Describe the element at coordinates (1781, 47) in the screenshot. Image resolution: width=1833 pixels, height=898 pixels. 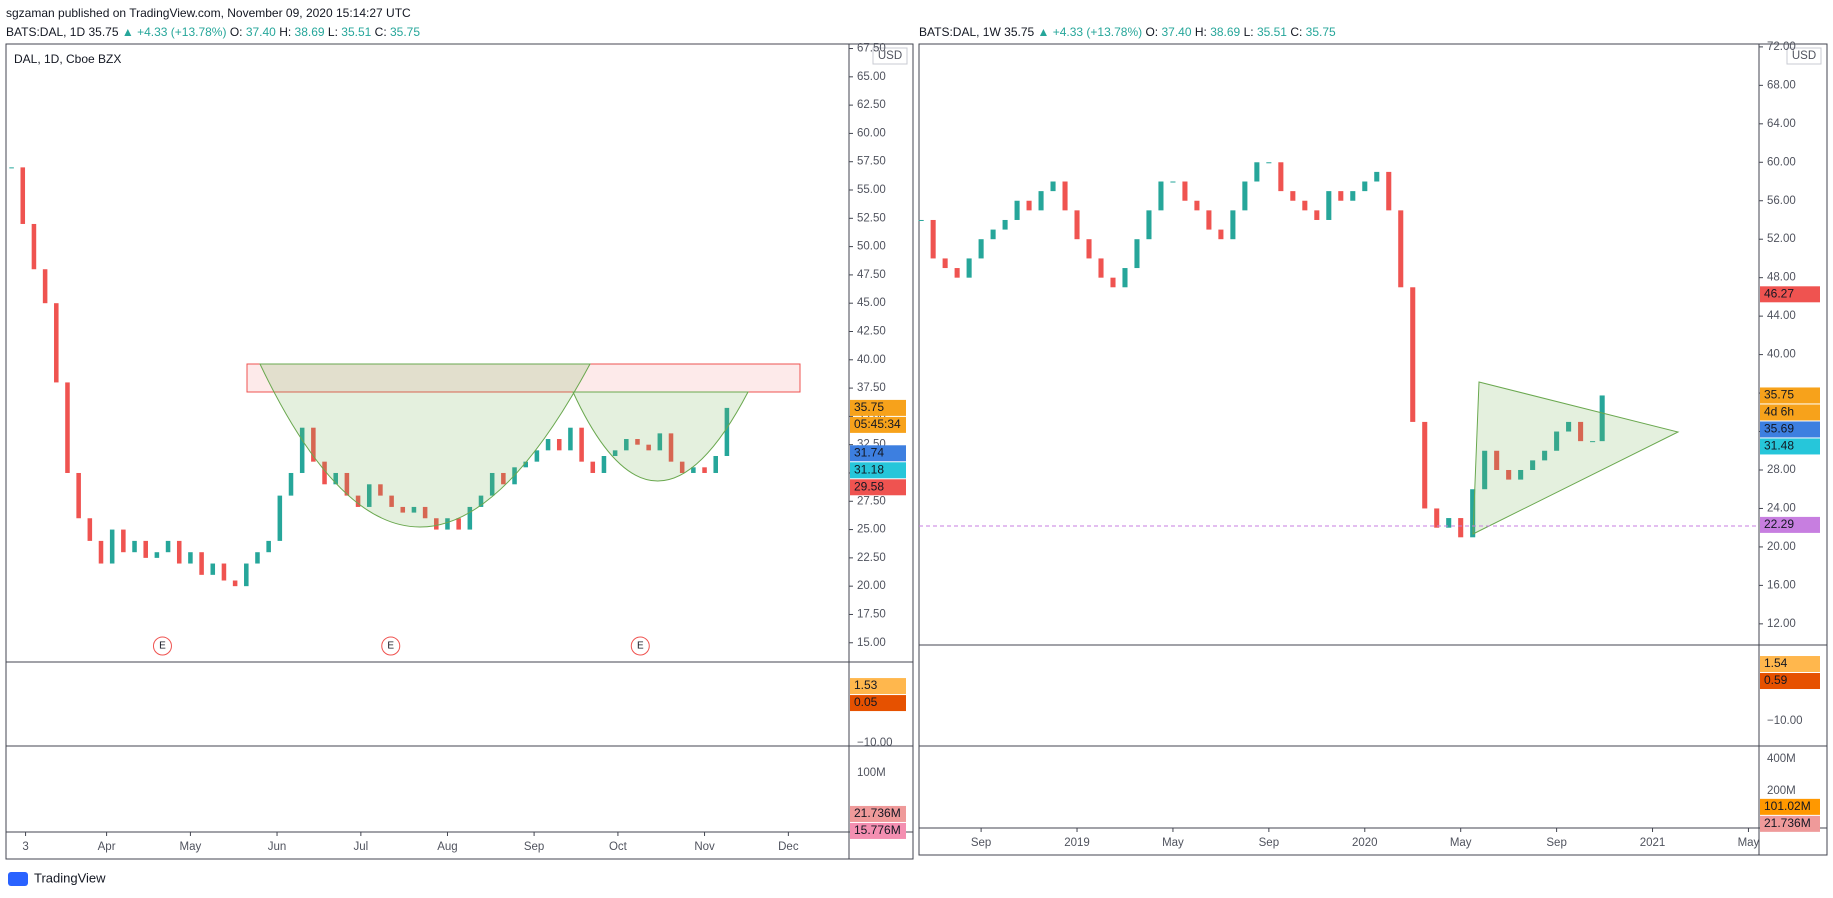
I see `y-tick-label: 72.00` at that location.